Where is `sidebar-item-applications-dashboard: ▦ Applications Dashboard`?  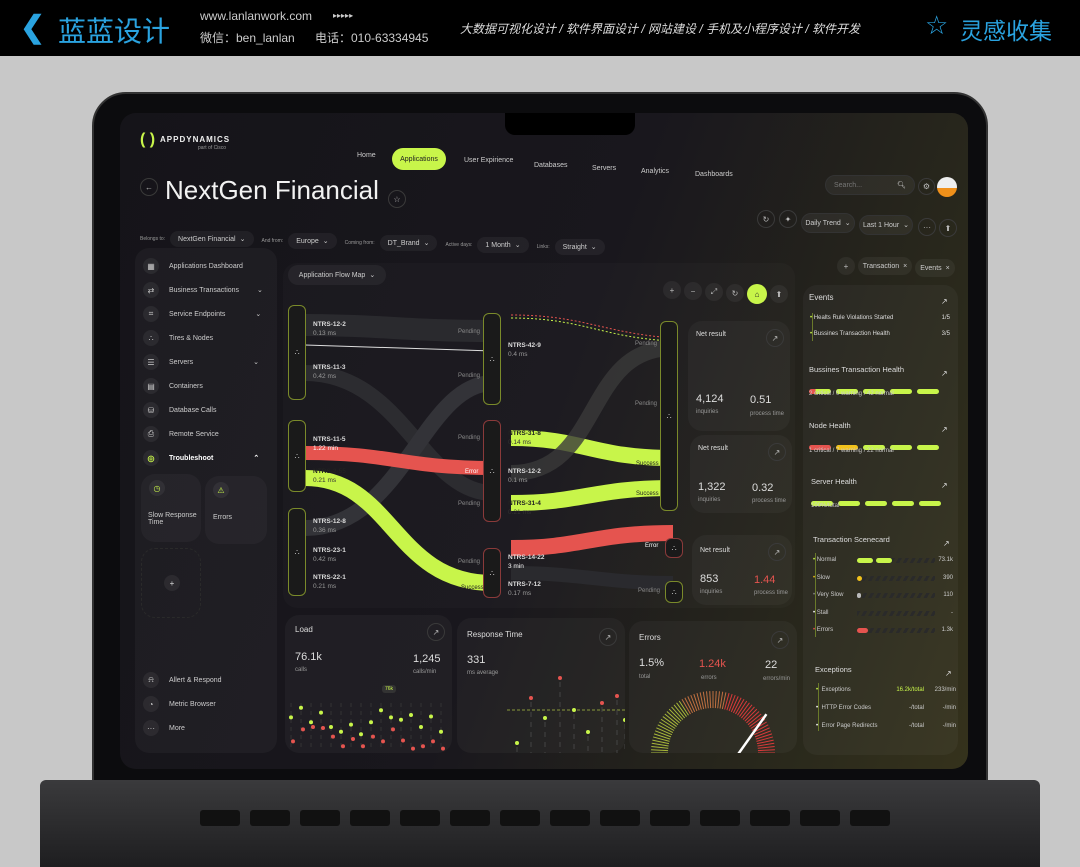 sidebar-item-applications-dashboard: ▦ Applications Dashboard is located at coordinates (193, 266).